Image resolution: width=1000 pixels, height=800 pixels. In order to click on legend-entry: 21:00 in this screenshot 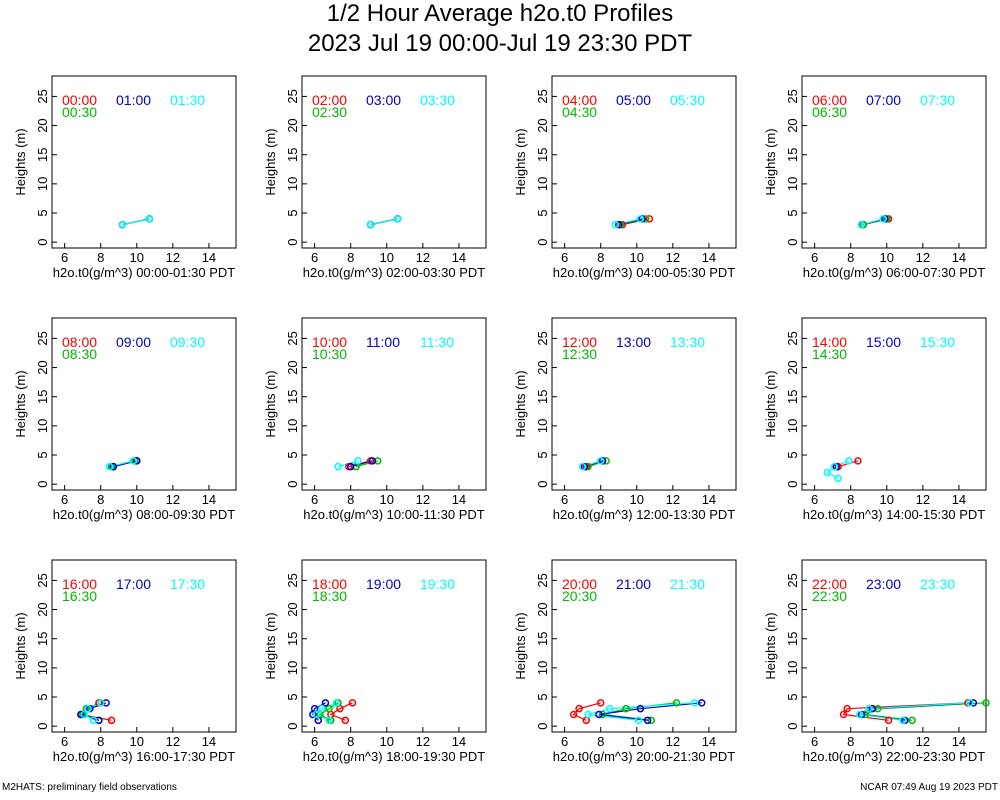, I will do `click(633, 584)`.